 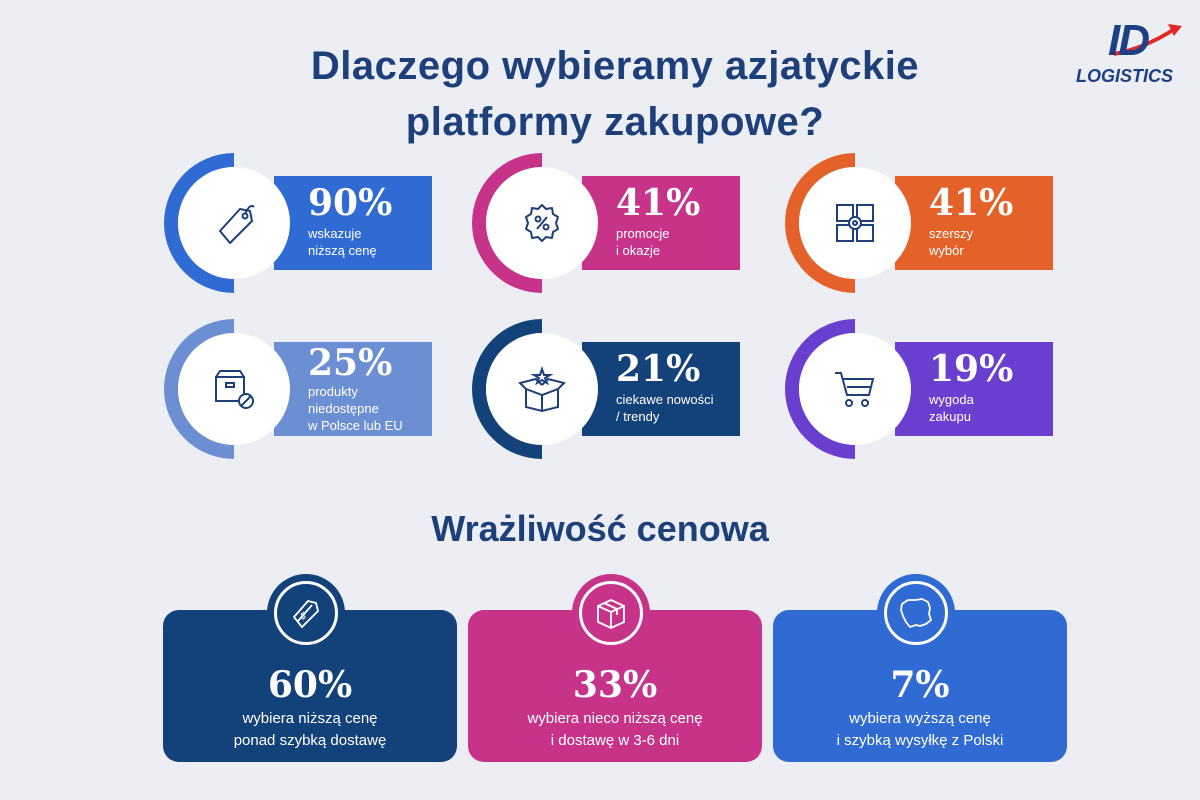 I want to click on boxes-grid-icon, so click(x=855, y=223).